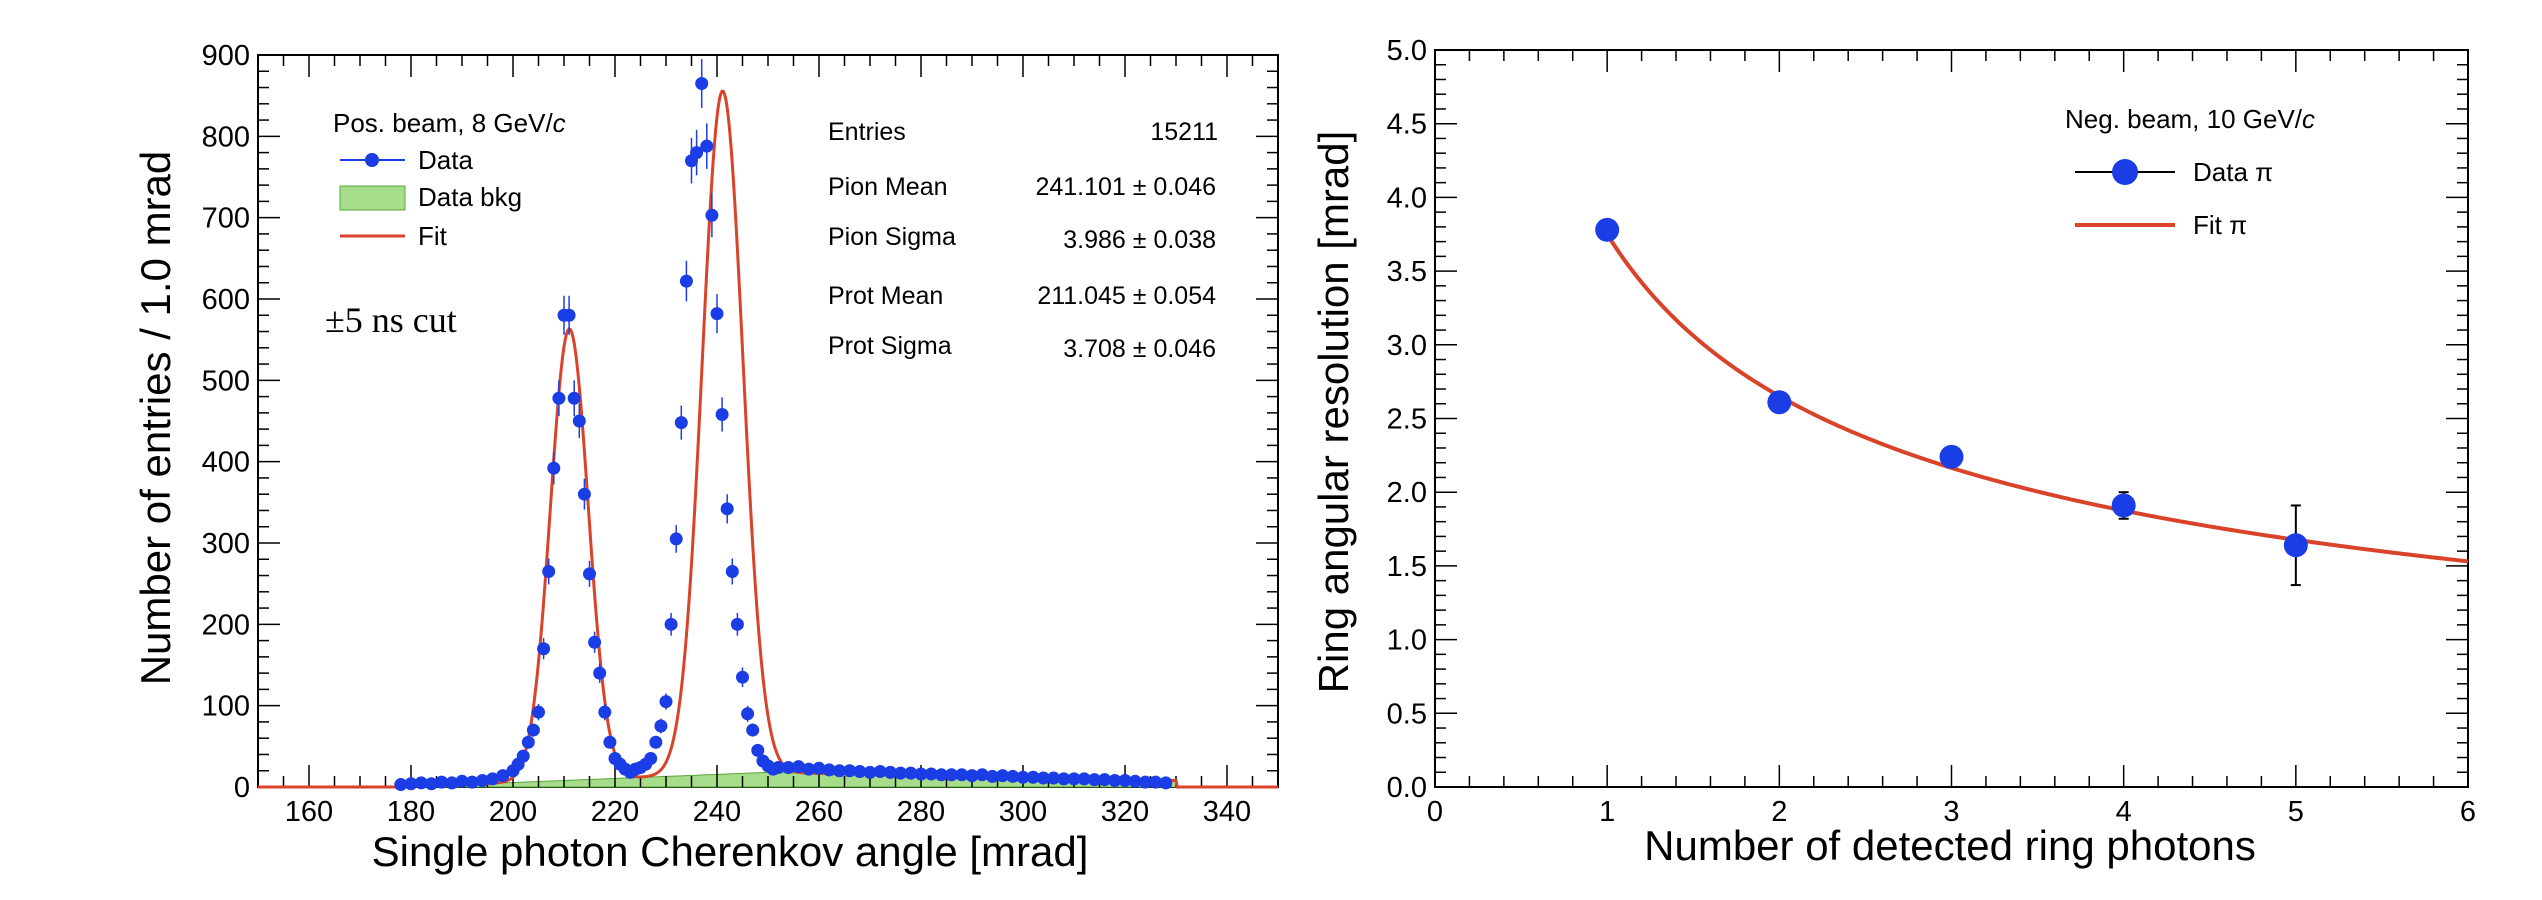  What do you see at coordinates (242, 788) in the screenshot?
I see `y-tick-label: 0` at bounding box center [242, 788].